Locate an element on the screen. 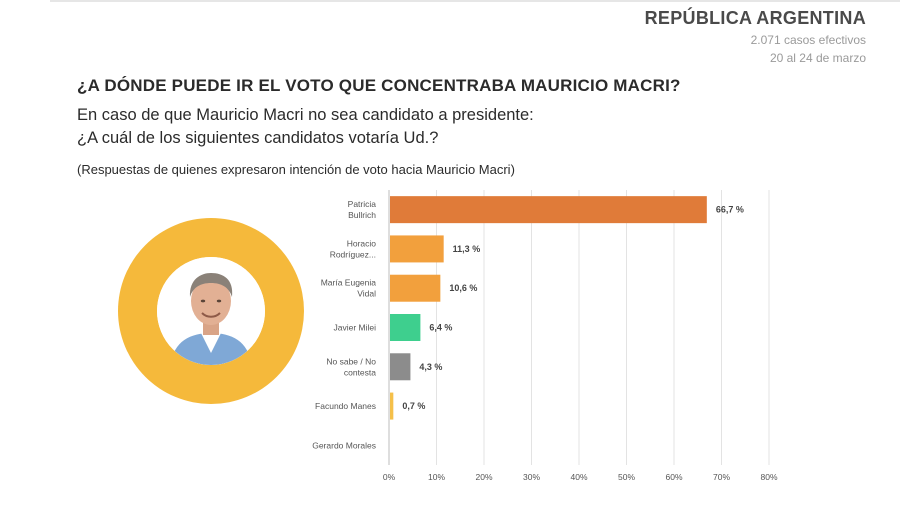  country-title: REPÚBLICA ARGENTINA is located at coordinates (755, 18).